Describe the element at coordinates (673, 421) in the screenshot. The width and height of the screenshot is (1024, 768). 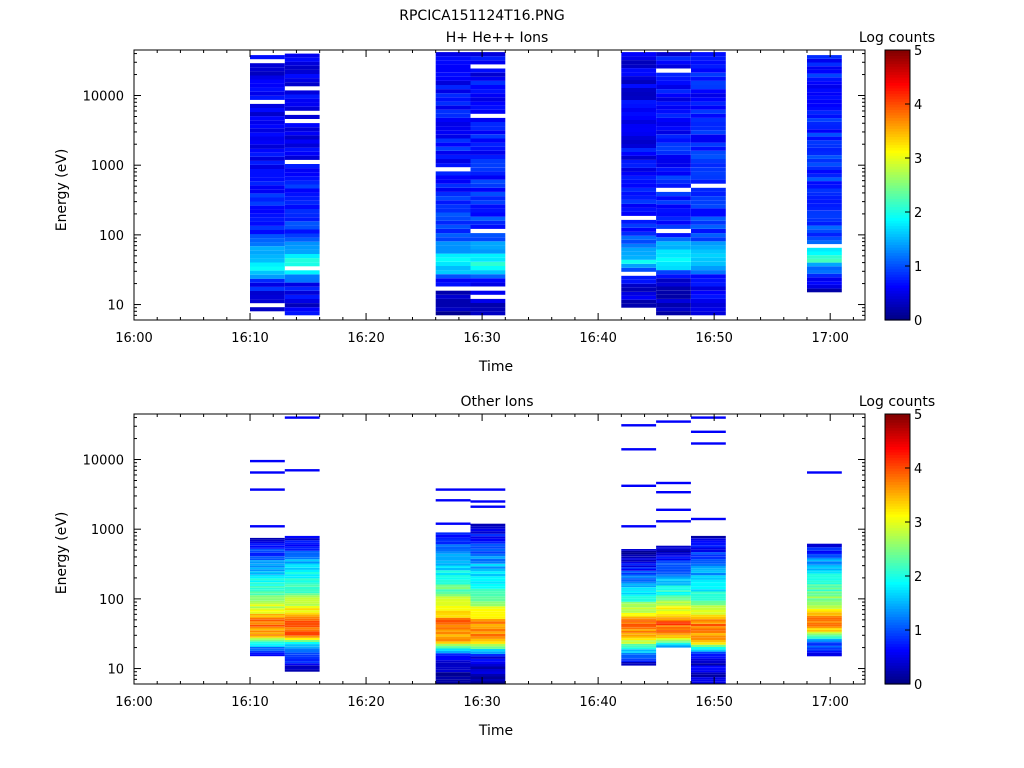
I see `spectrogram-line` at that location.